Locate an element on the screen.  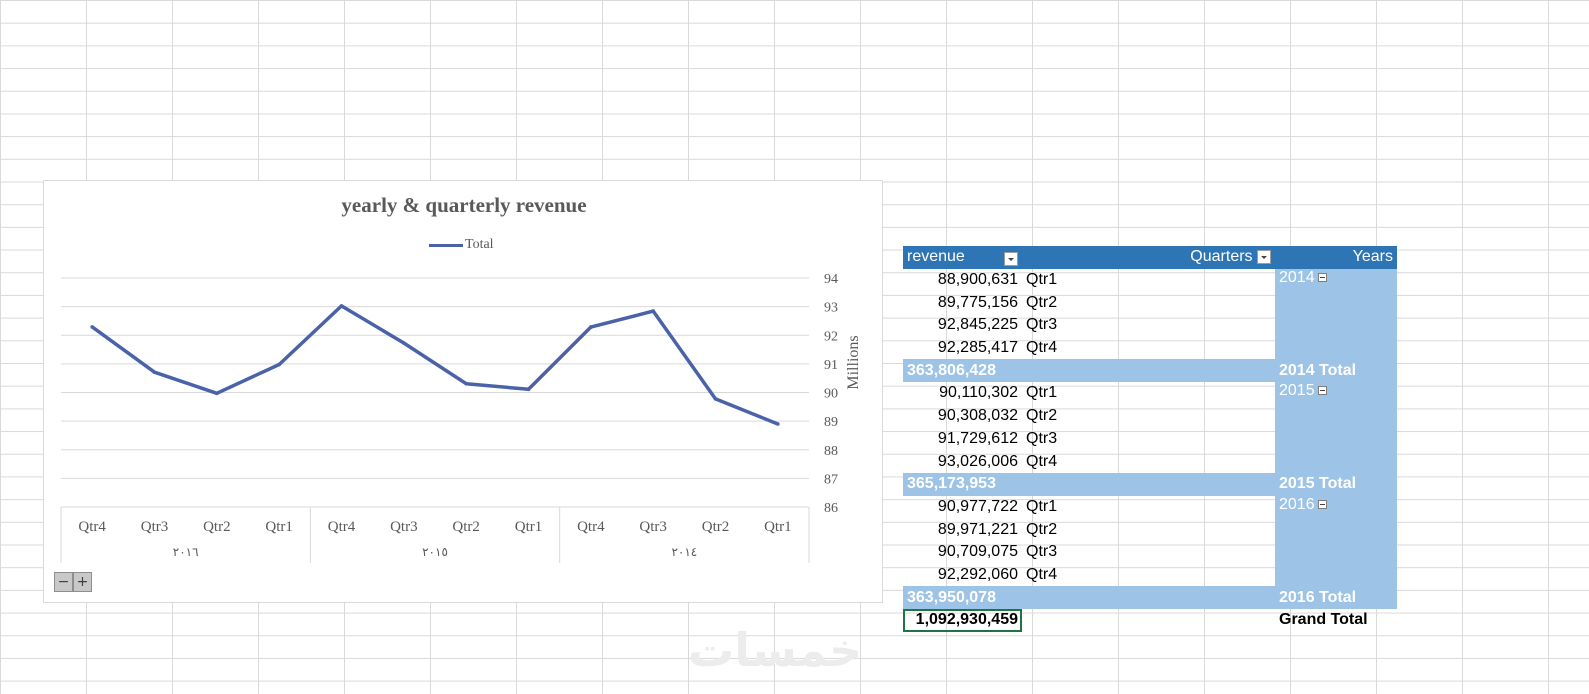
y-tick-label: 88 is located at coordinates (831, 451).